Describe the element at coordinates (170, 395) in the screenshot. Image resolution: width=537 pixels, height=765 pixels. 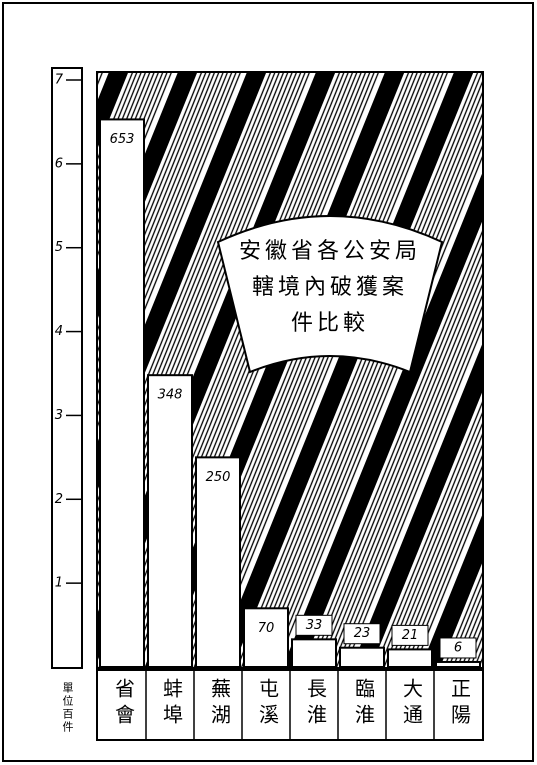
I see `value-label: 348` at that location.